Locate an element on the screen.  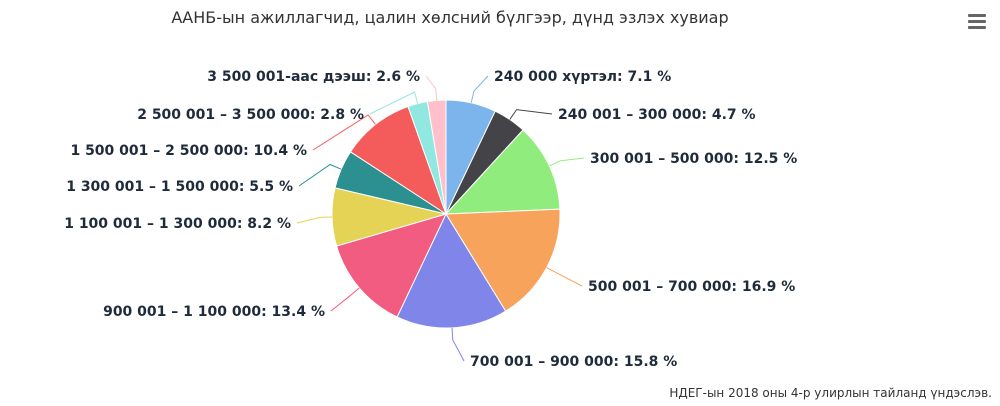
chart-menu-button is located at coordinates (977, 22).